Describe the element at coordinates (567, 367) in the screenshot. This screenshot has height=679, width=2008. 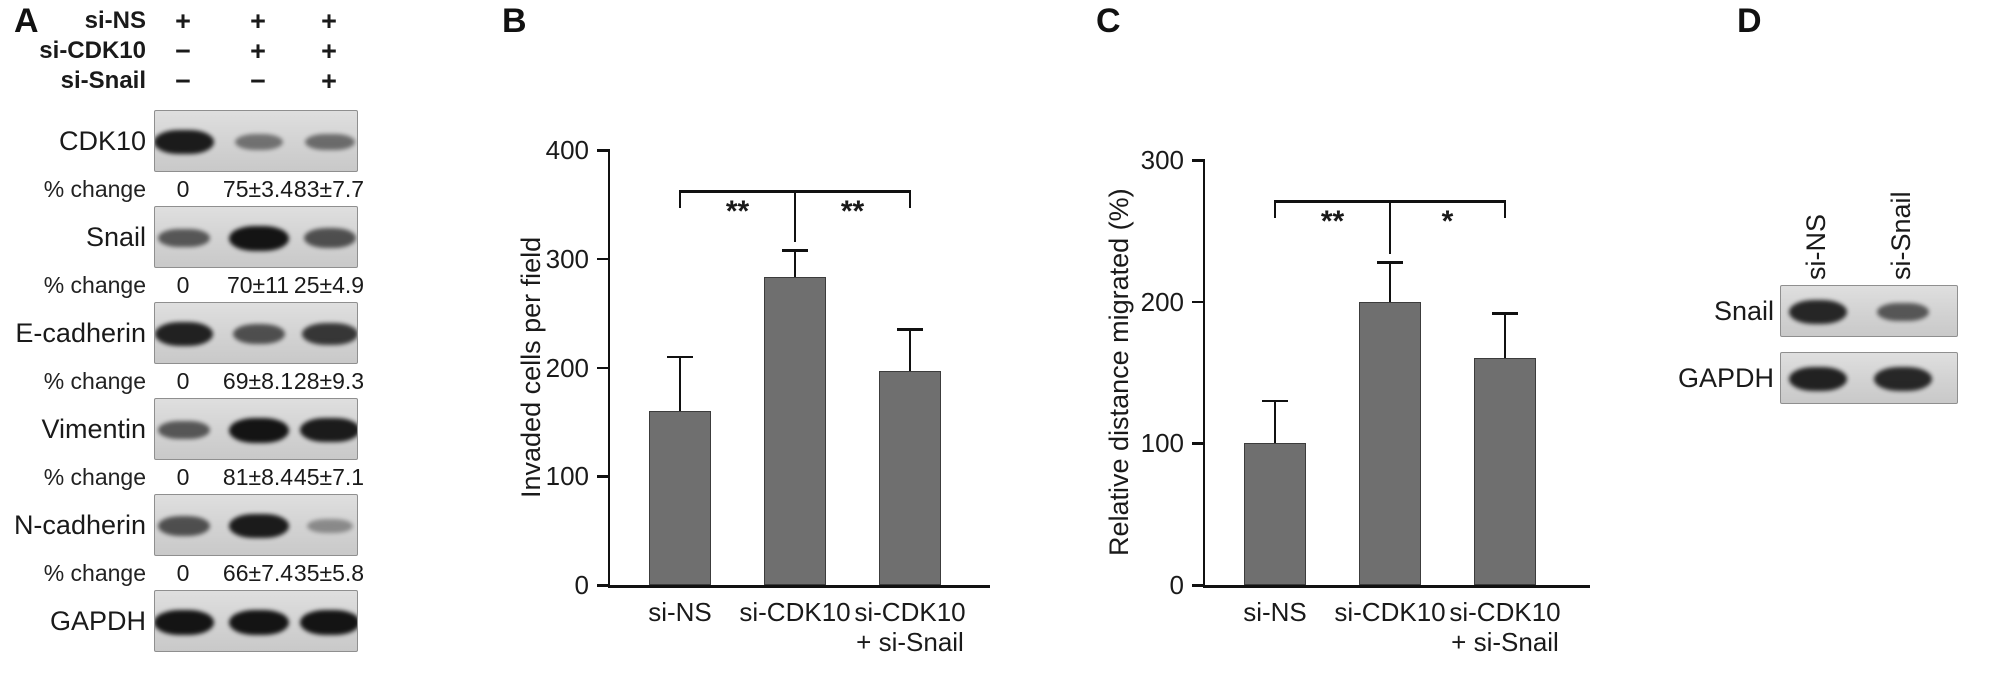
I see `y-tick-label: 200` at that location.